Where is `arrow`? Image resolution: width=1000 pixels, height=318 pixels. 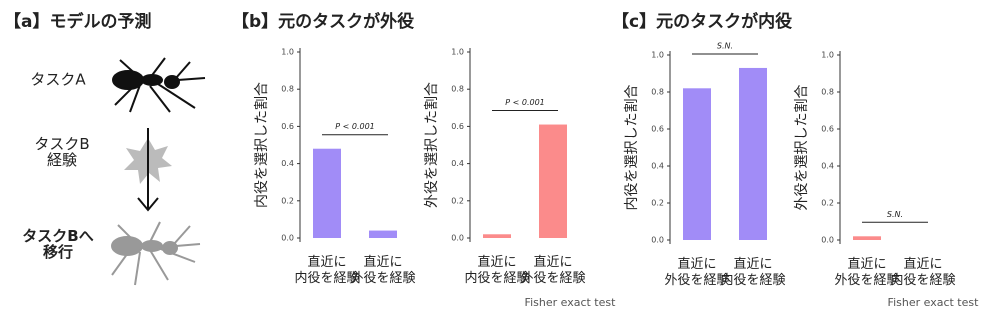 arrow is located at coordinates (148, 170).